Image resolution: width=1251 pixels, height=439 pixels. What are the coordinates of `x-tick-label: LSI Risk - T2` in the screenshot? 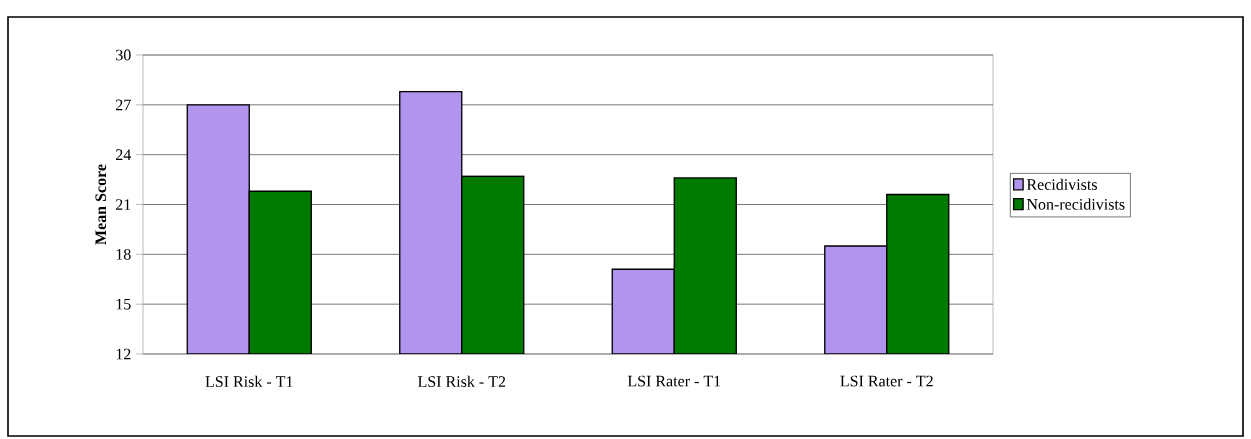 It's located at (462, 381).